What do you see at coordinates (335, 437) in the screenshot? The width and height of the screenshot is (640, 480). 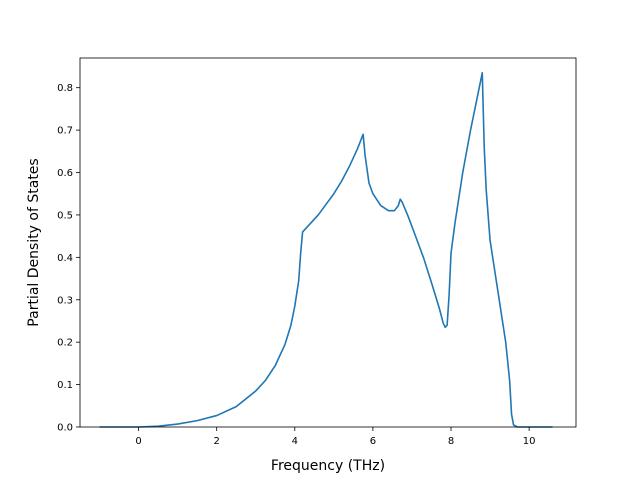 I see `x-axis-ticks: 0 2 4 6 8 10` at bounding box center [335, 437].